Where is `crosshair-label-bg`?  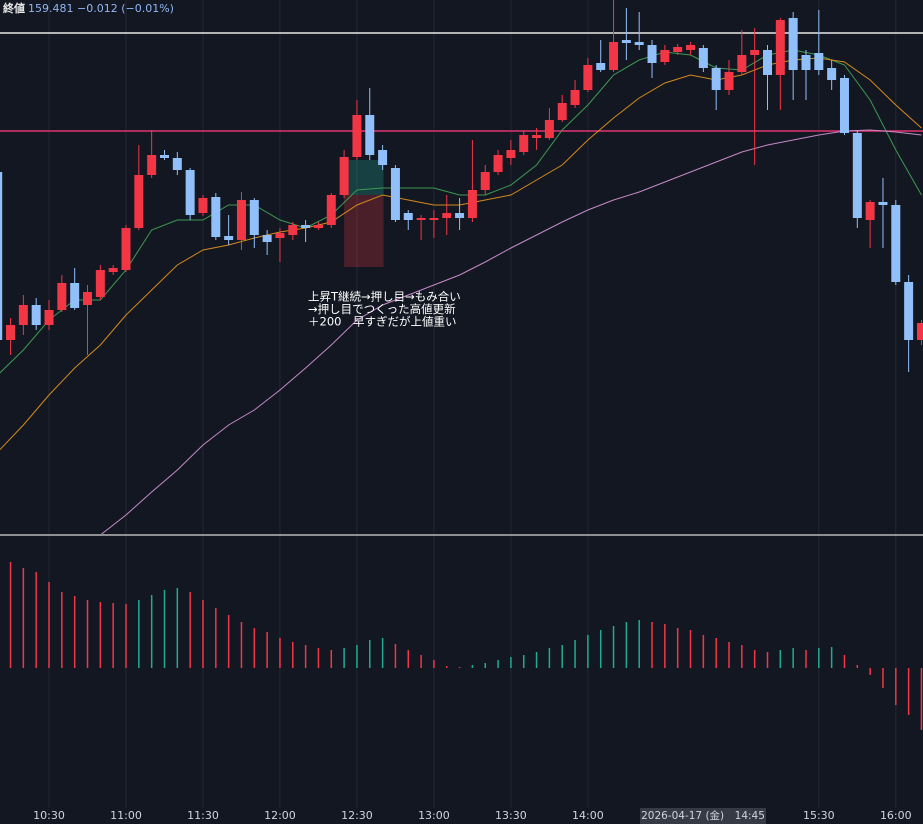
crosshair-label-bg is located at coordinates (703, 816).